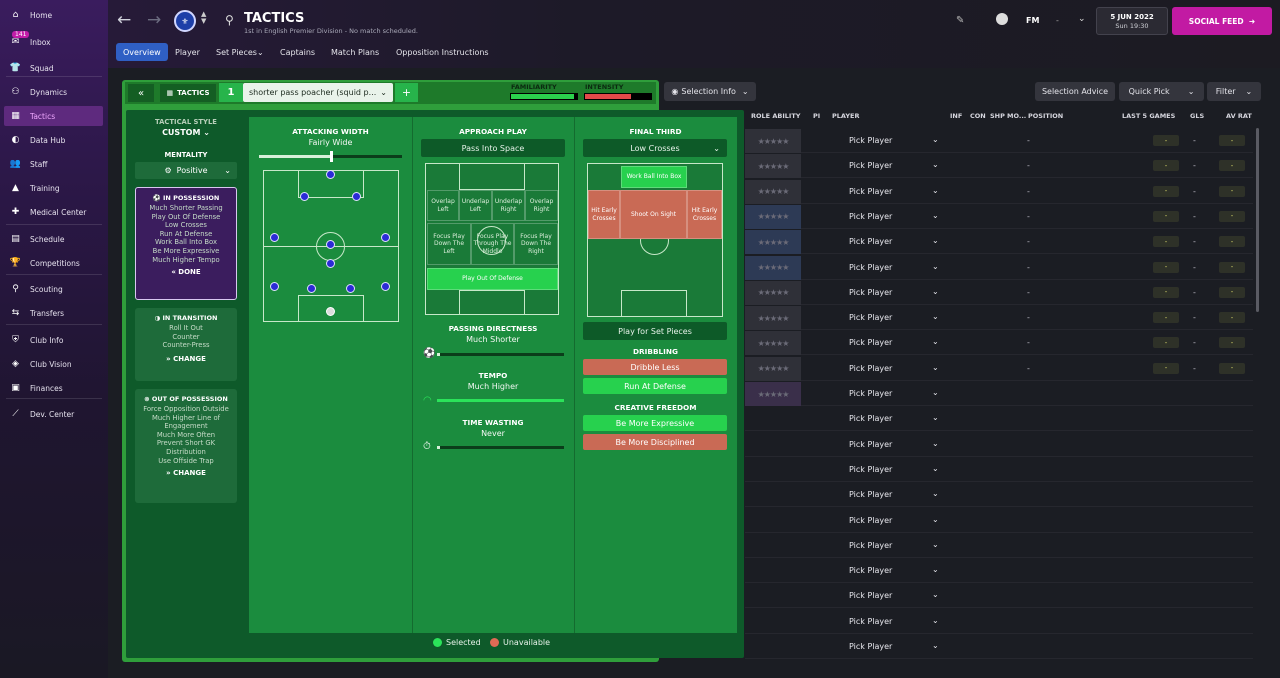  I want to click on tab-overview: Overview, so click(142, 52).